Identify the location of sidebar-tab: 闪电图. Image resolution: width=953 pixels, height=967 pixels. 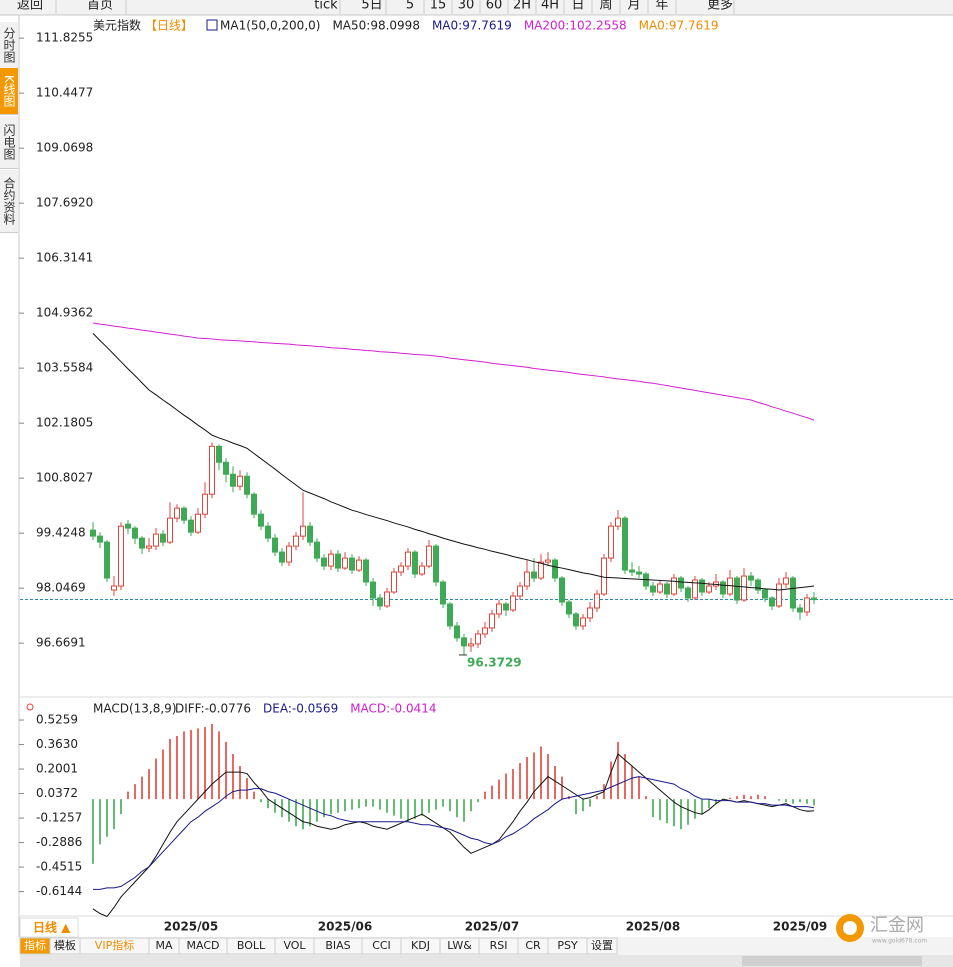
(9, 142).